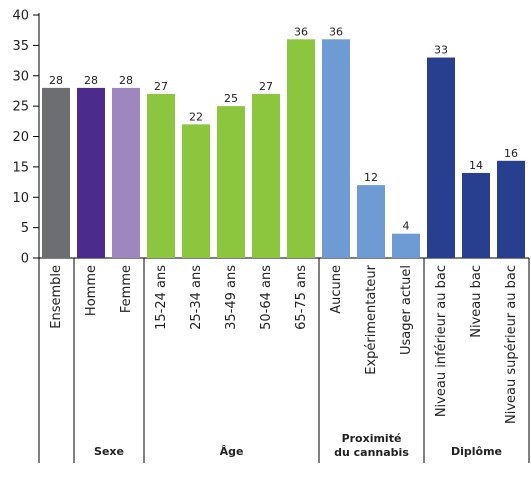 This screenshot has height=490, width=531. Describe the element at coordinates (196, 116) in the screenshot. I see `bar-value-label: 22` at that location.